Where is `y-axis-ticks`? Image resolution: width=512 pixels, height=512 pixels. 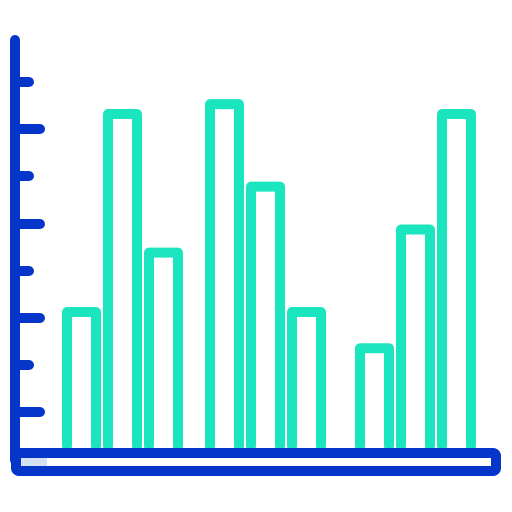
y-axis-ticks is located at coordinates (27, 247).